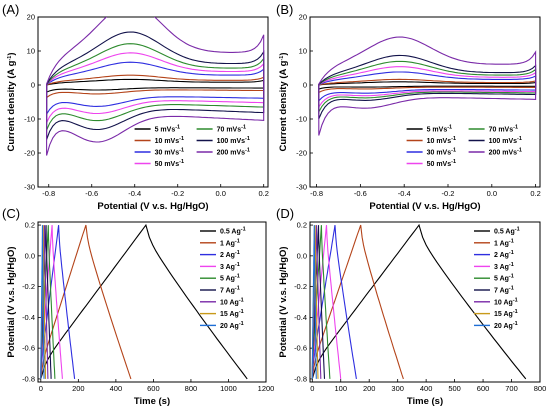 Image resolution: width=550 pixels, height=414 pixels. What do you see at coordinates (454, 388) in the screenshot?
I see `x-tick-label: 500` at bounding box center [454, 388].